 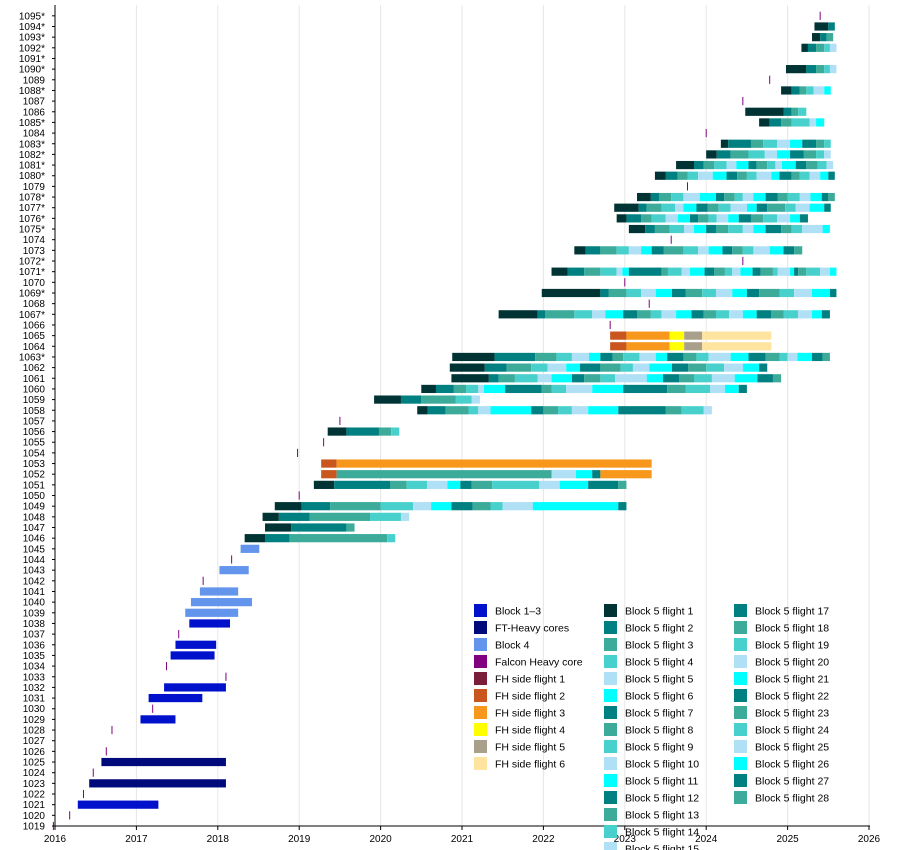 What do you see at coordinates (792, 612) in the screenshot?
I see `legend-label: Block 5 flight 17` at bounding box center [792, 612].